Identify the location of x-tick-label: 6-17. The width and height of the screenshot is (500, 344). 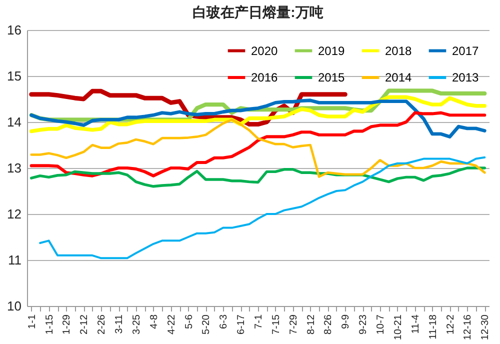
(242, 324).